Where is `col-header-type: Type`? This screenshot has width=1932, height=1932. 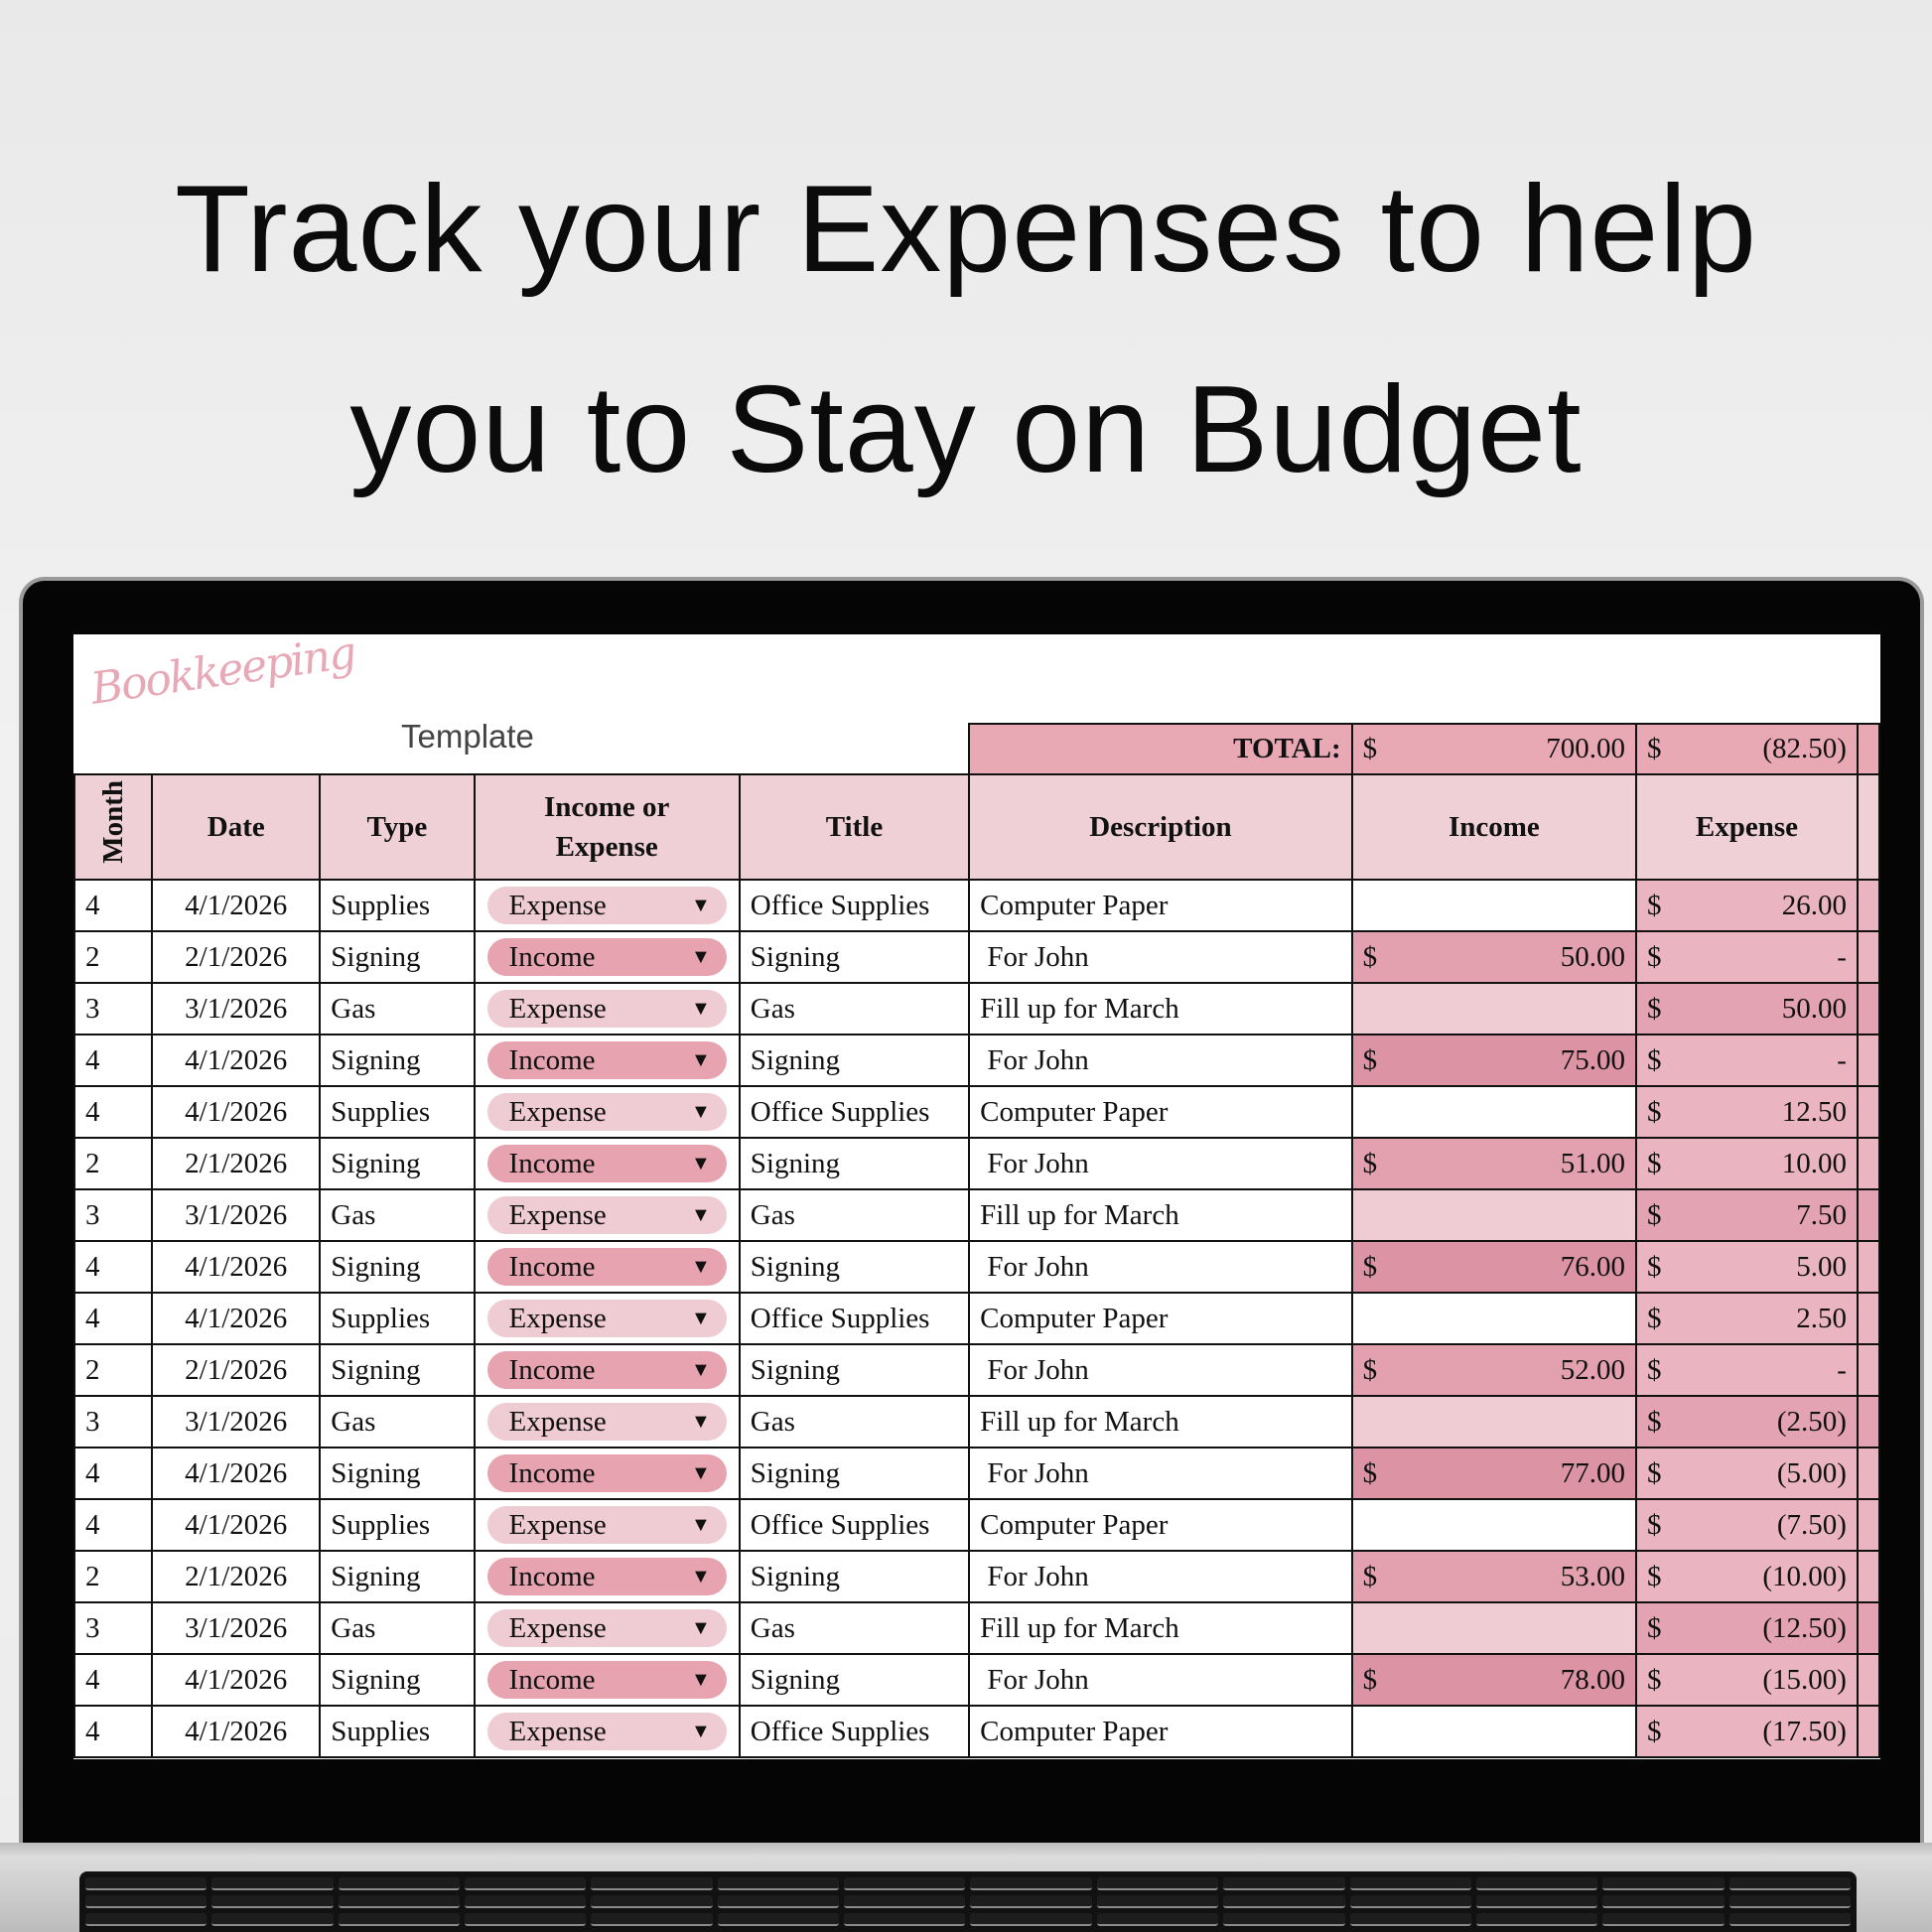
col-header-type: Type is located at coordinates (397, 827).